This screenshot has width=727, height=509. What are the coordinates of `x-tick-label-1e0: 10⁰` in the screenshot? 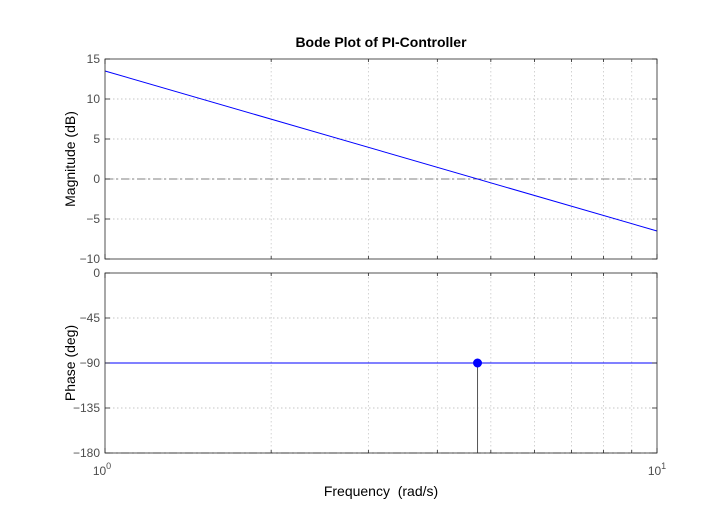 It's located at (102, 469).